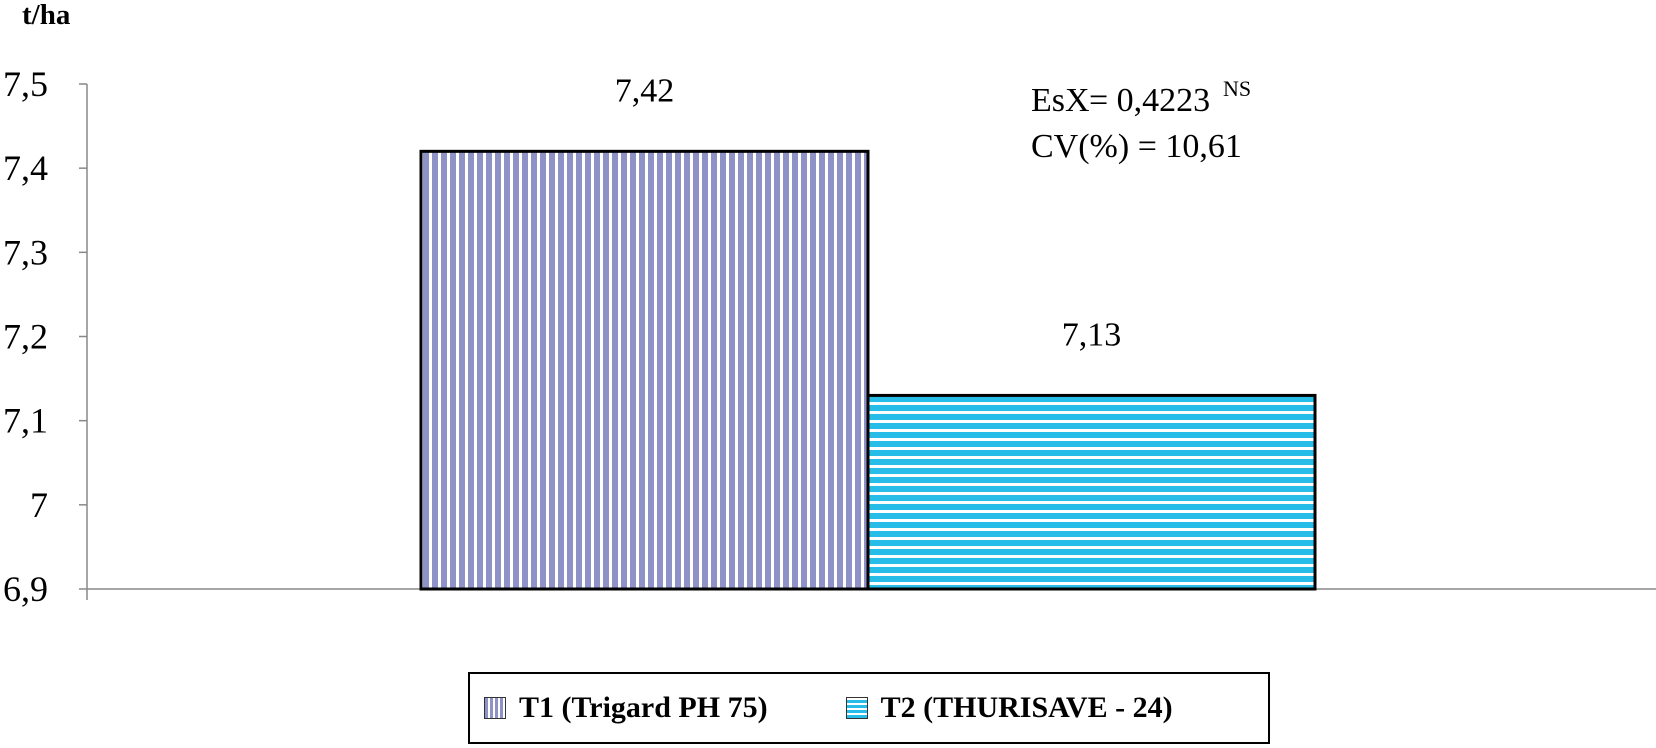  I want to click on svg-text: = 0,4223, so click(1149, 100).